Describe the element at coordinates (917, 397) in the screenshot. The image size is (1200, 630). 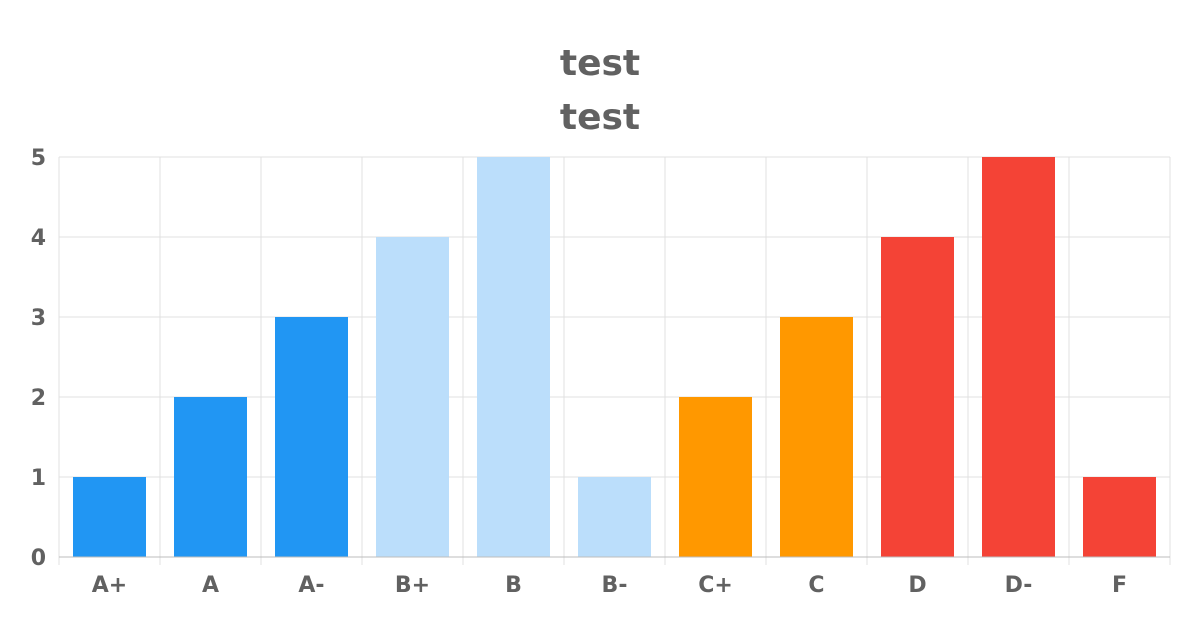
I see `bar-D` at that location.